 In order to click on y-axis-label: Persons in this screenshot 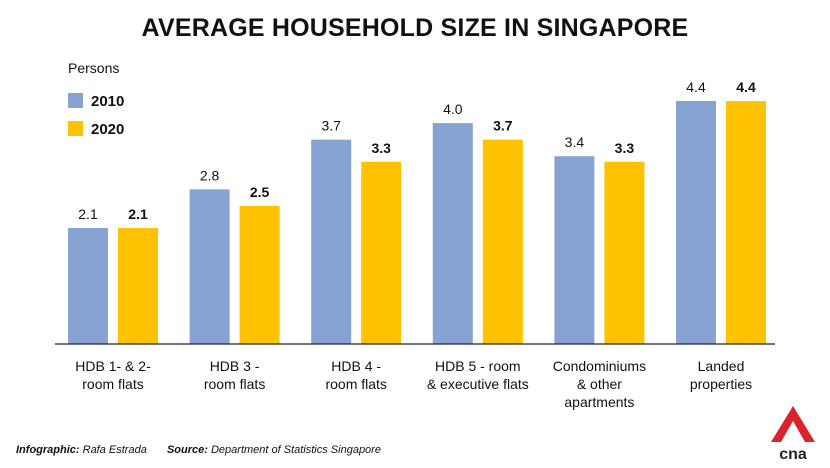, I will do `click(93, 68)`.